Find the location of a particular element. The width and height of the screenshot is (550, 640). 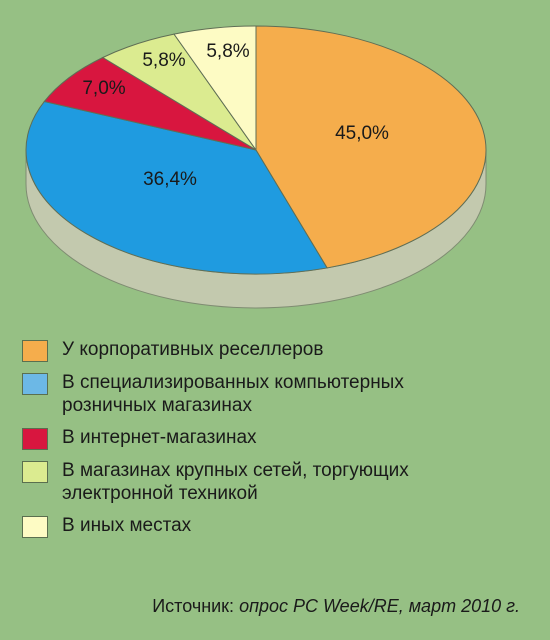

legend-item: В интернет-магазинах is located at coordinates (277, 438).